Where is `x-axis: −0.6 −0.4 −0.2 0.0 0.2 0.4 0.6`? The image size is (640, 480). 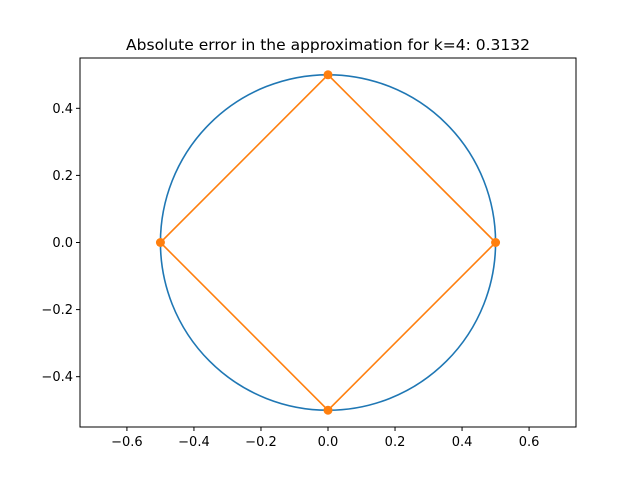
x-axis: −0.6 −0.4 −0.2 0.0 0.2 0.4 0.6 is located at coordinates (325, 438).